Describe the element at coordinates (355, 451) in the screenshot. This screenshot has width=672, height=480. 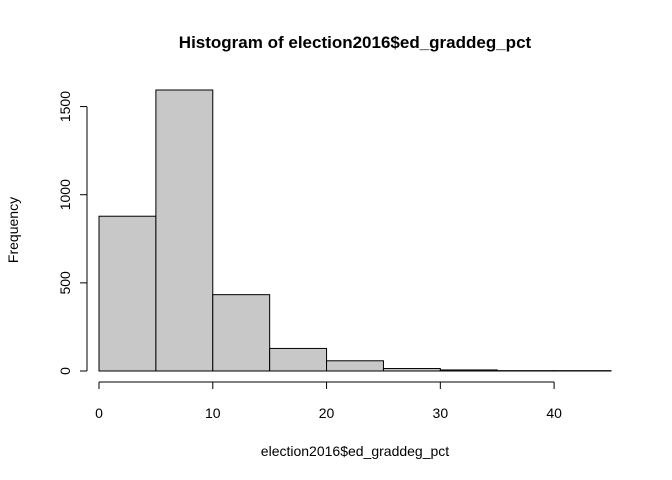
I see `x-axis-label: election2016$ed_graddeg_pct` at that location.